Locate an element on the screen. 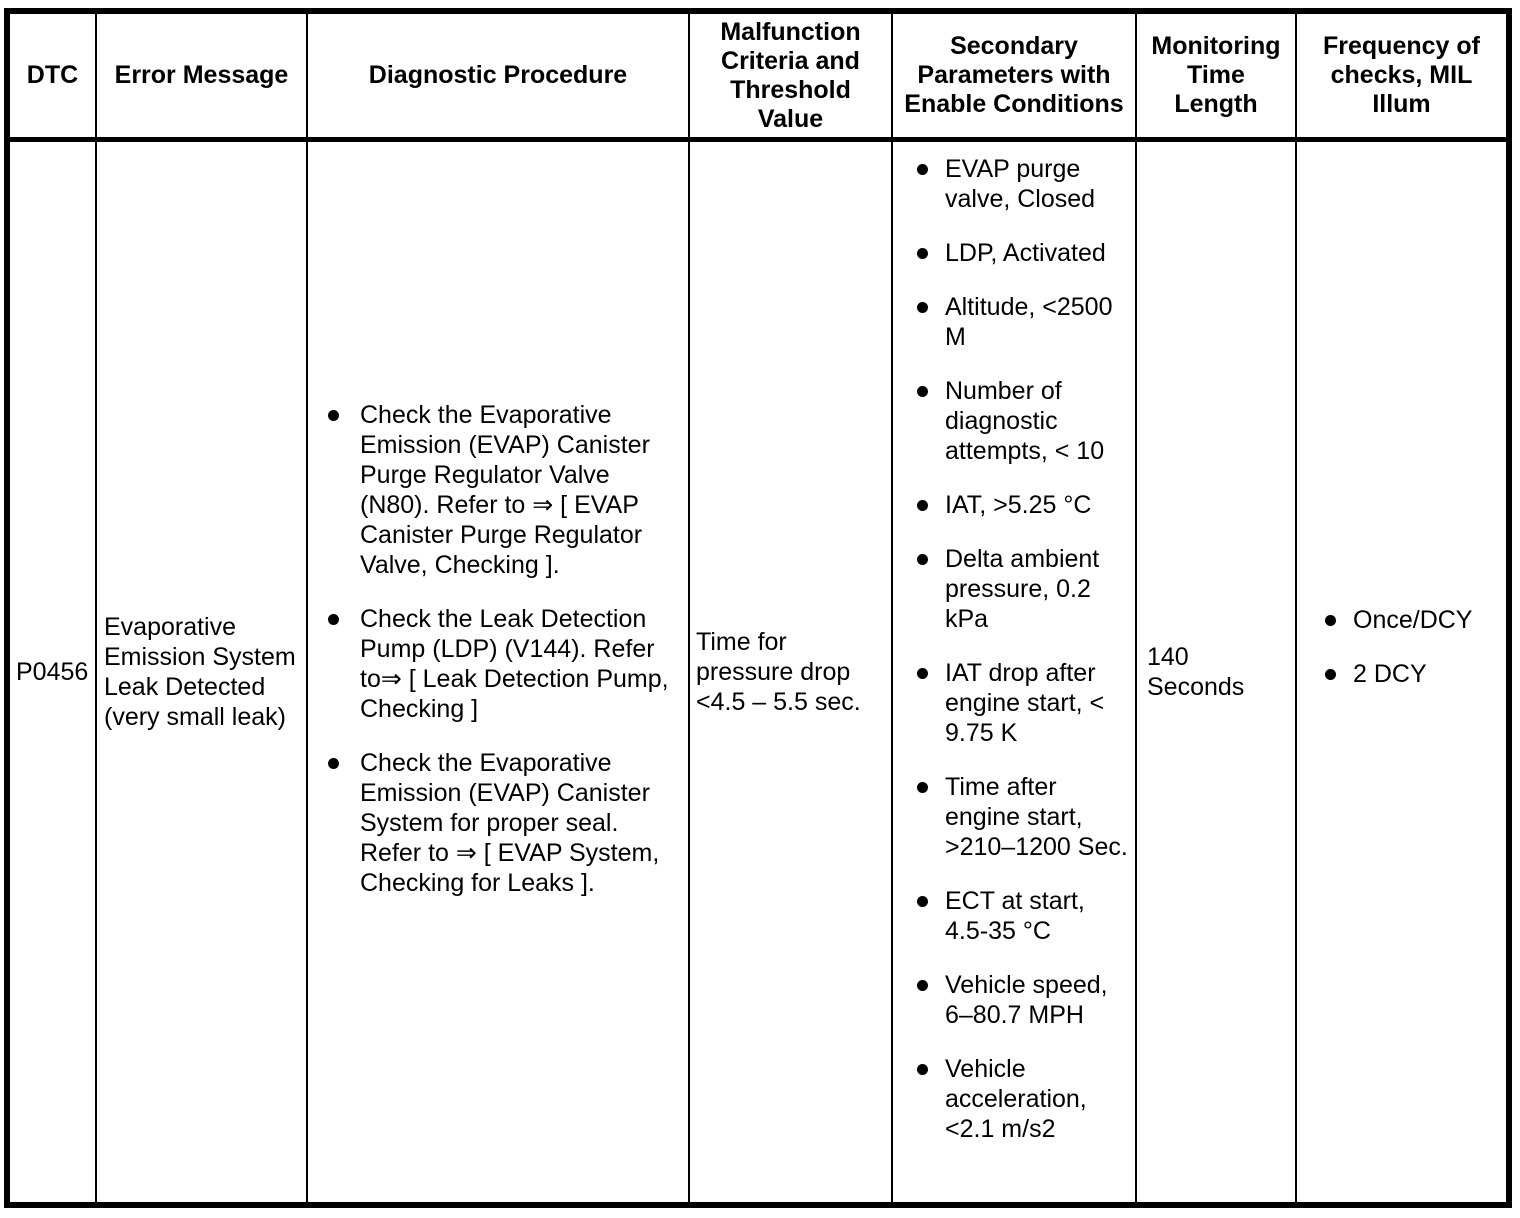 The width and height of the screenshot is (1520, 1218). bullet-list-item: 2 DCY is located at coordinates (1415, 674).